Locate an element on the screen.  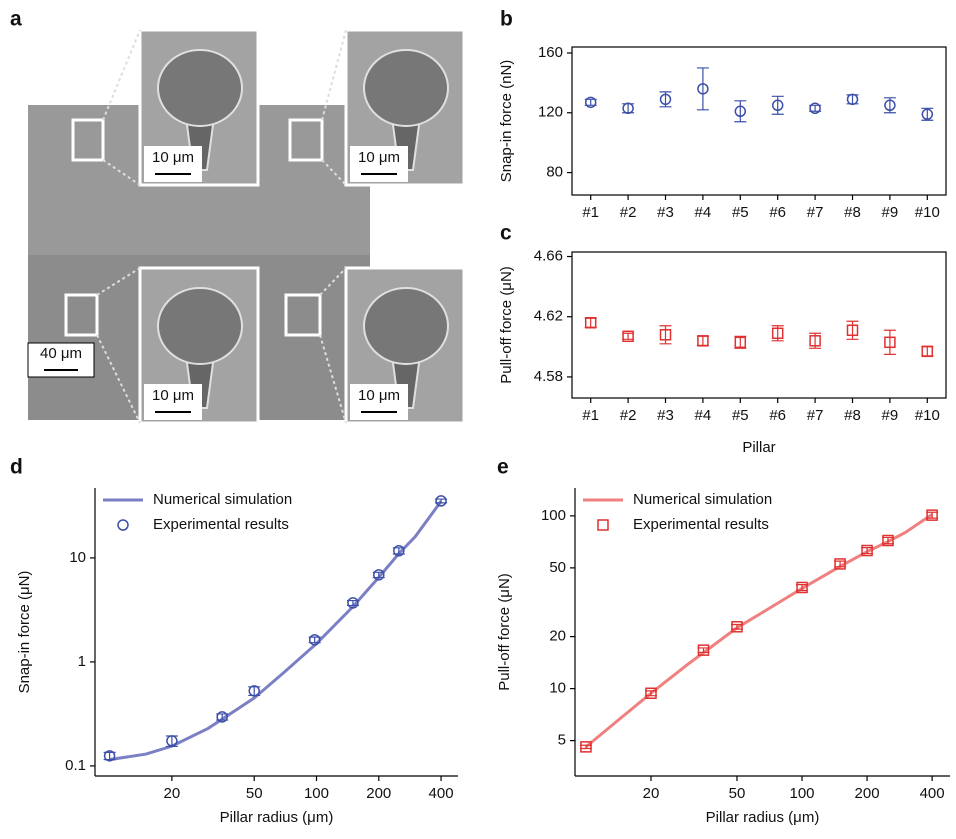
panel-label: b is located at coordinates (506, 19).